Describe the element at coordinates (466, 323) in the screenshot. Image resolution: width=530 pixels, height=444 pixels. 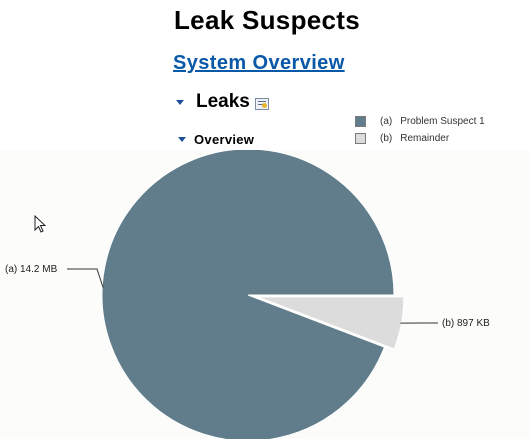
I see `slice-label-remainder: (b) 897 KB` at that location.